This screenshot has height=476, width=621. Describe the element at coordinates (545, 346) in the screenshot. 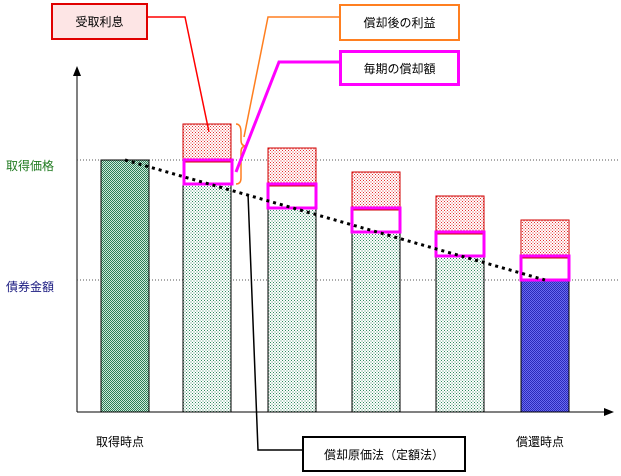

I see `bar-redemption` at that location.